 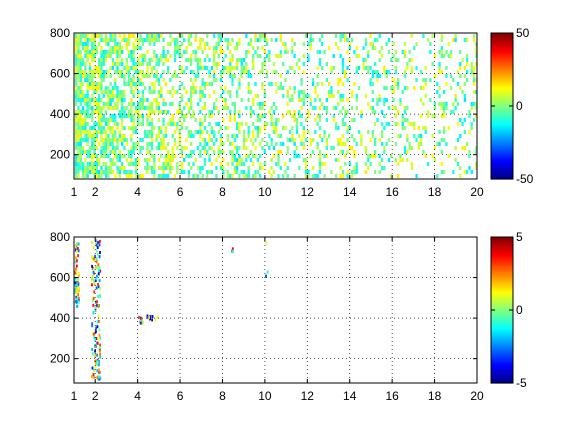 I want to click on x-tick-label: 6, so click(x=180, y=192).